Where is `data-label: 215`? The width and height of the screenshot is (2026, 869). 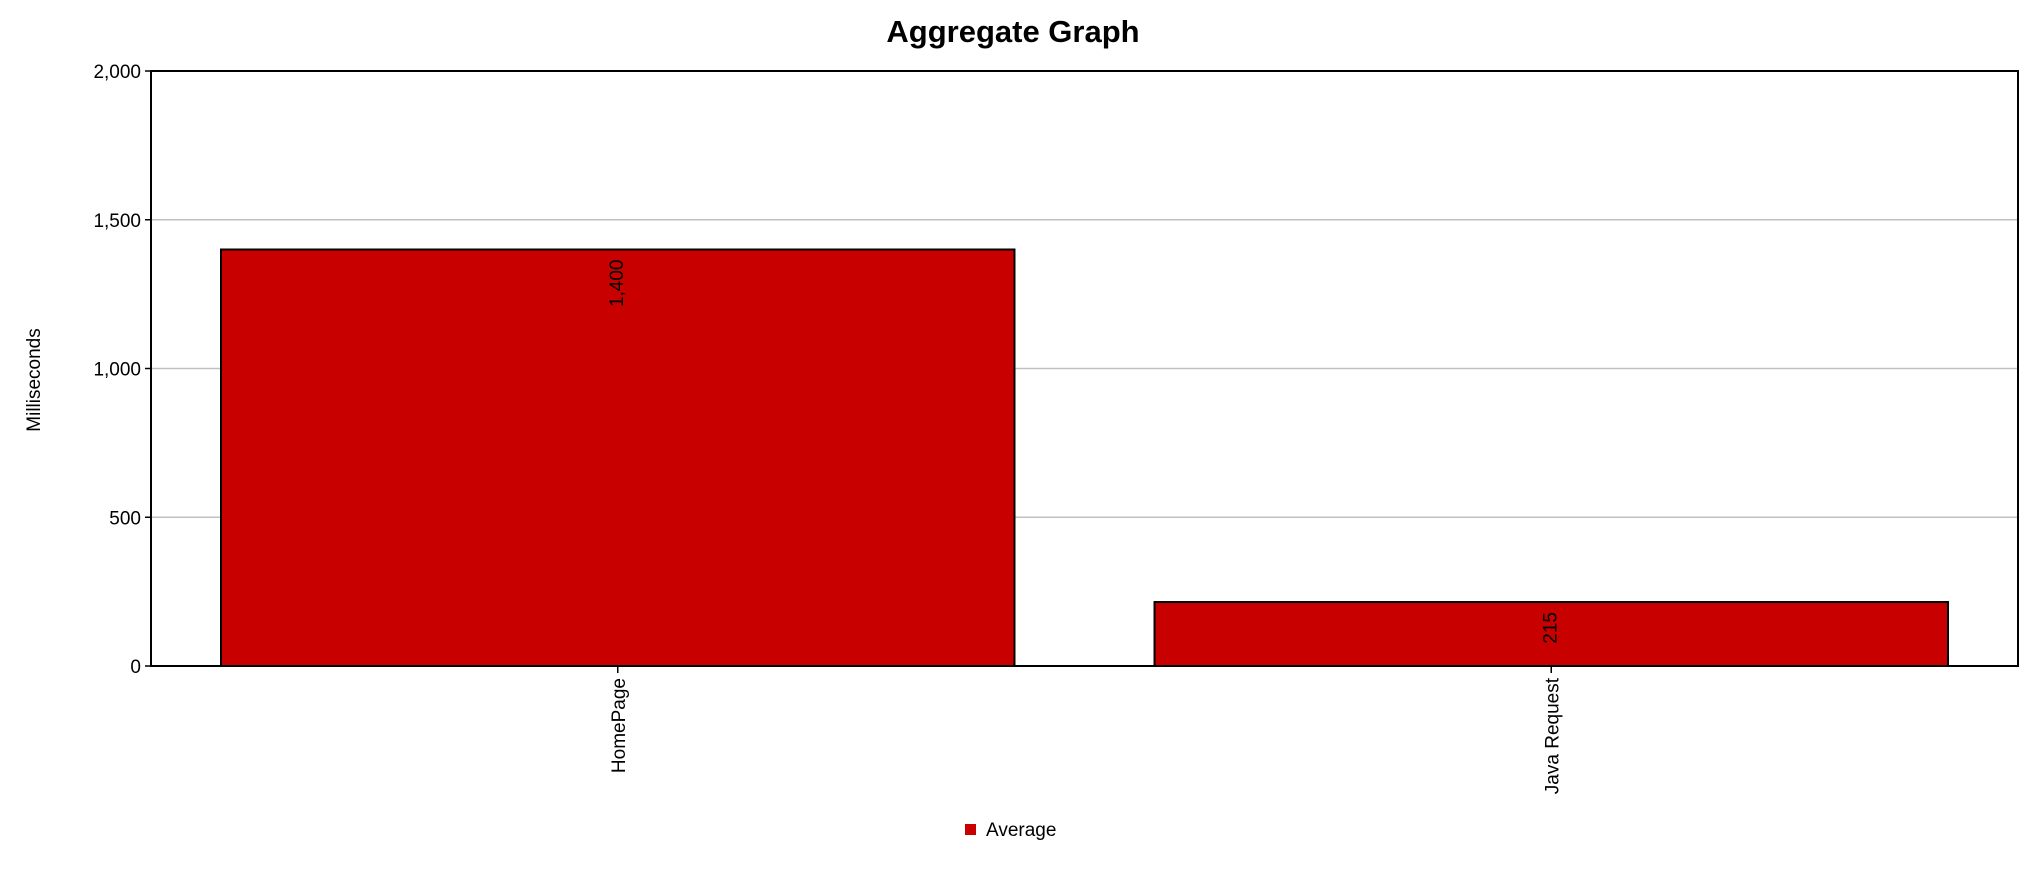
data-label: 215 is located at coordinates (1550, 628).